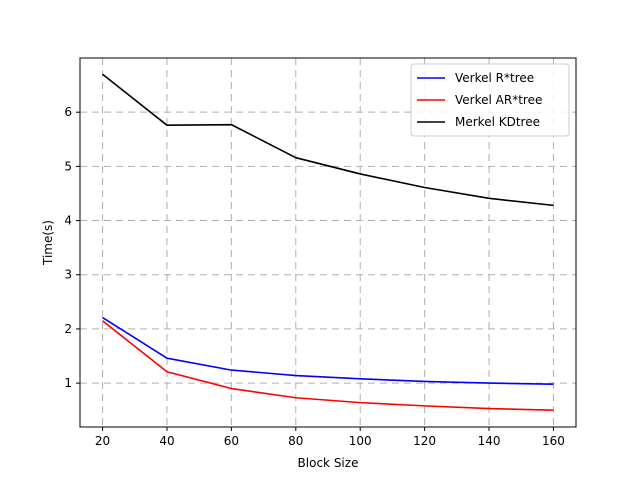 Image resolution: width=640 pixels, height=480 pixels. I want to click on x-tick-label: 120, so click(424, 441).